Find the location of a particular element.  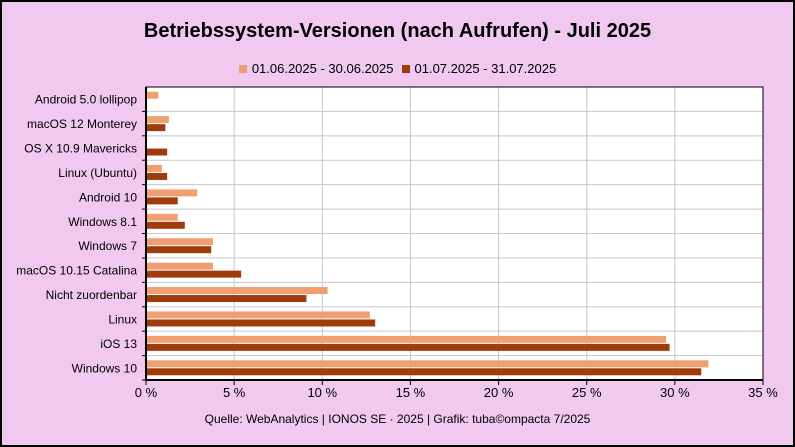

category-label: Windows 7 is located at coordinates (107, 246).